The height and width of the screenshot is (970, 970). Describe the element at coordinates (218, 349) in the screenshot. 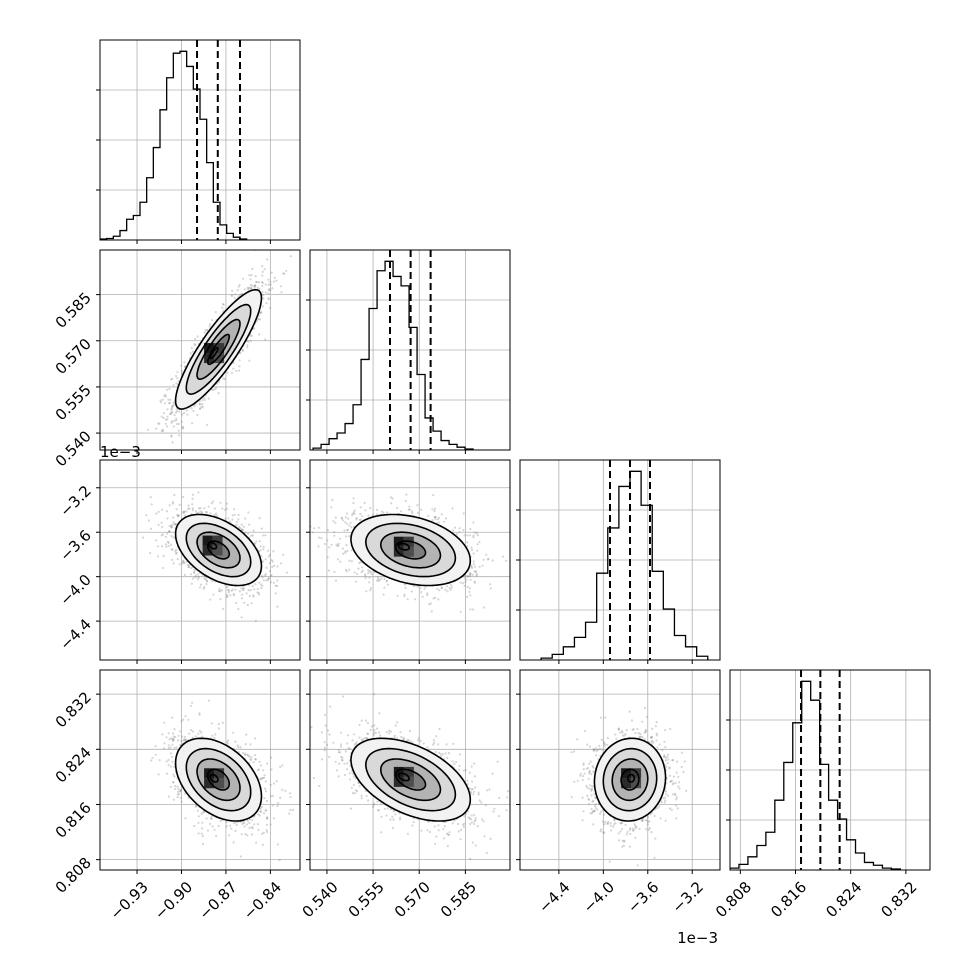

I see `contour-lines` at that location.